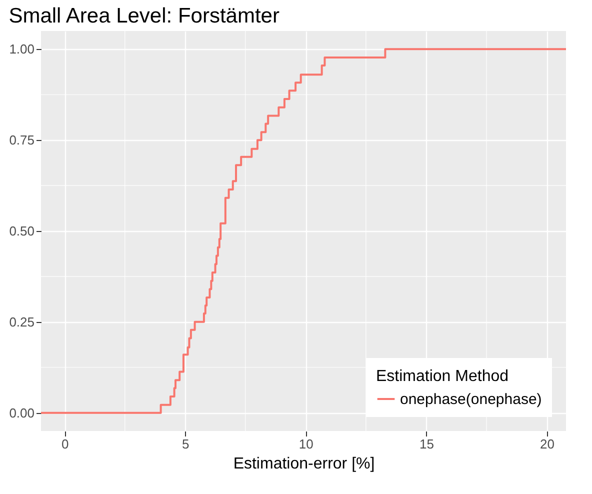 This screenshot has height=494, width=592. I want to click on x-tick-label: 20, so click(547, 444).